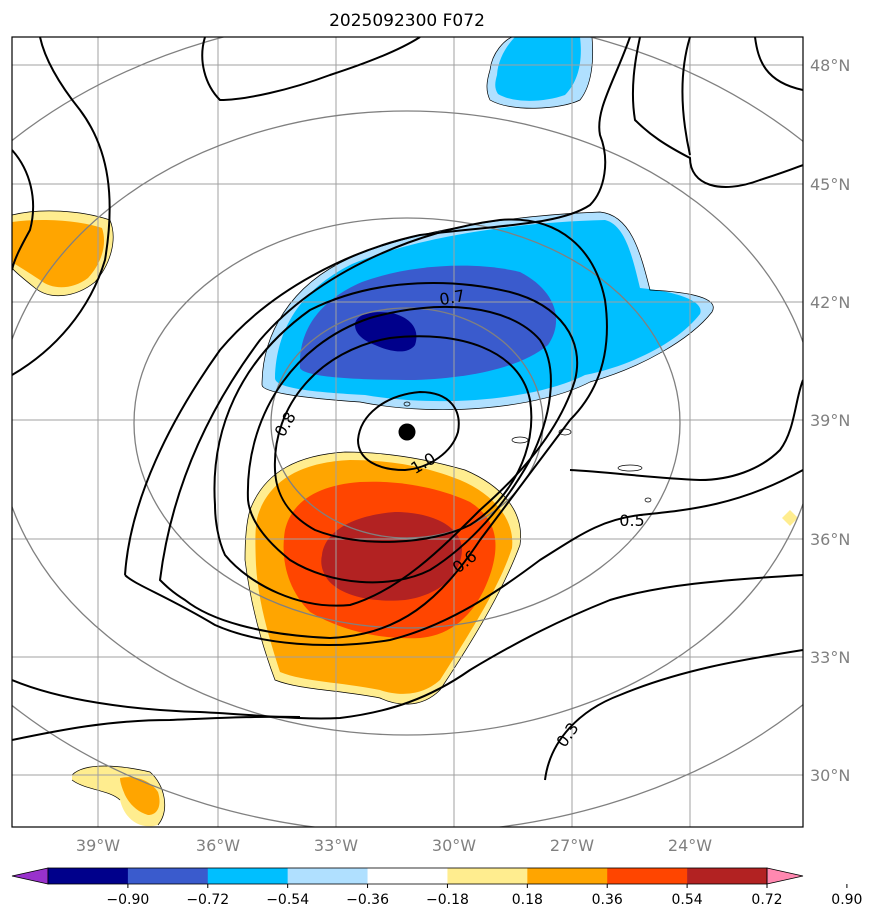 The image size is (873, 924). I want to click on lat-tick-39n: 39°N, so click(830, 420).